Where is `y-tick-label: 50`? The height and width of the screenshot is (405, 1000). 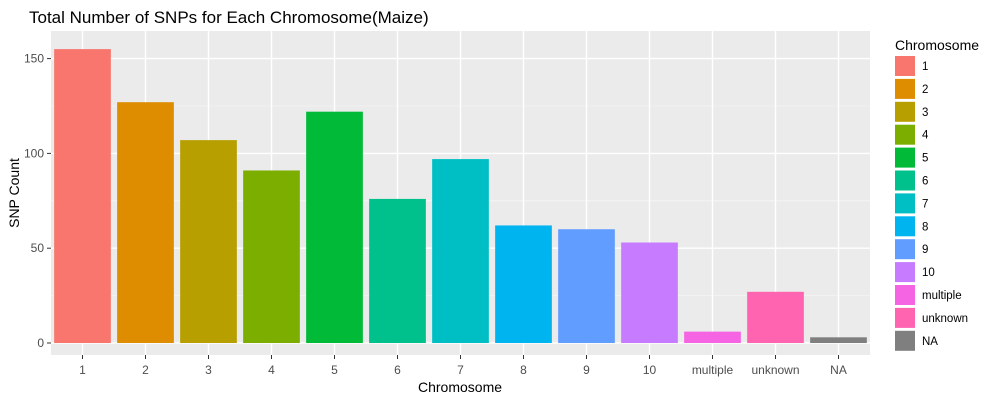
y-tick-label: 50 is located at coordinates (38, 248).